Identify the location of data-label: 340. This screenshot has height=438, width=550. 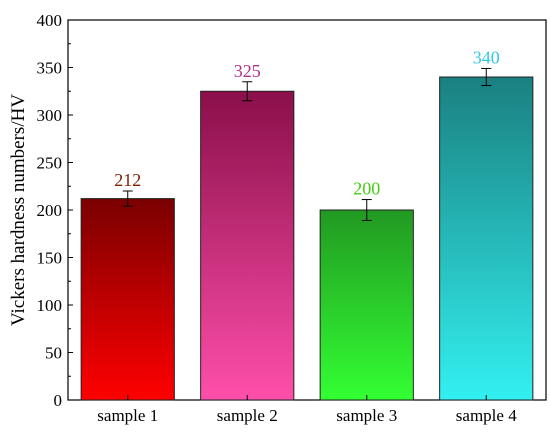
(486, 57).